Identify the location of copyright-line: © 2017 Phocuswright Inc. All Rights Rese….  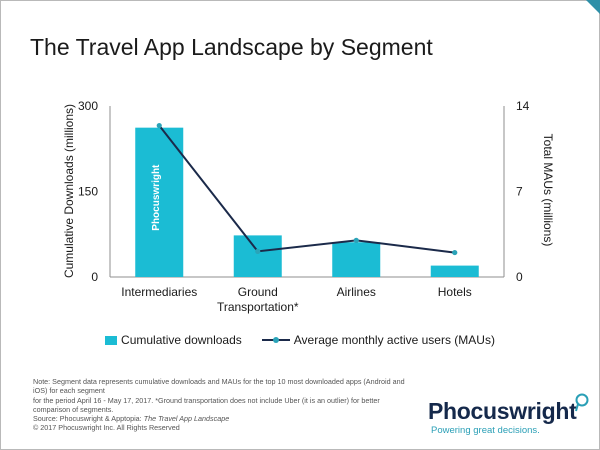
(106, 428).